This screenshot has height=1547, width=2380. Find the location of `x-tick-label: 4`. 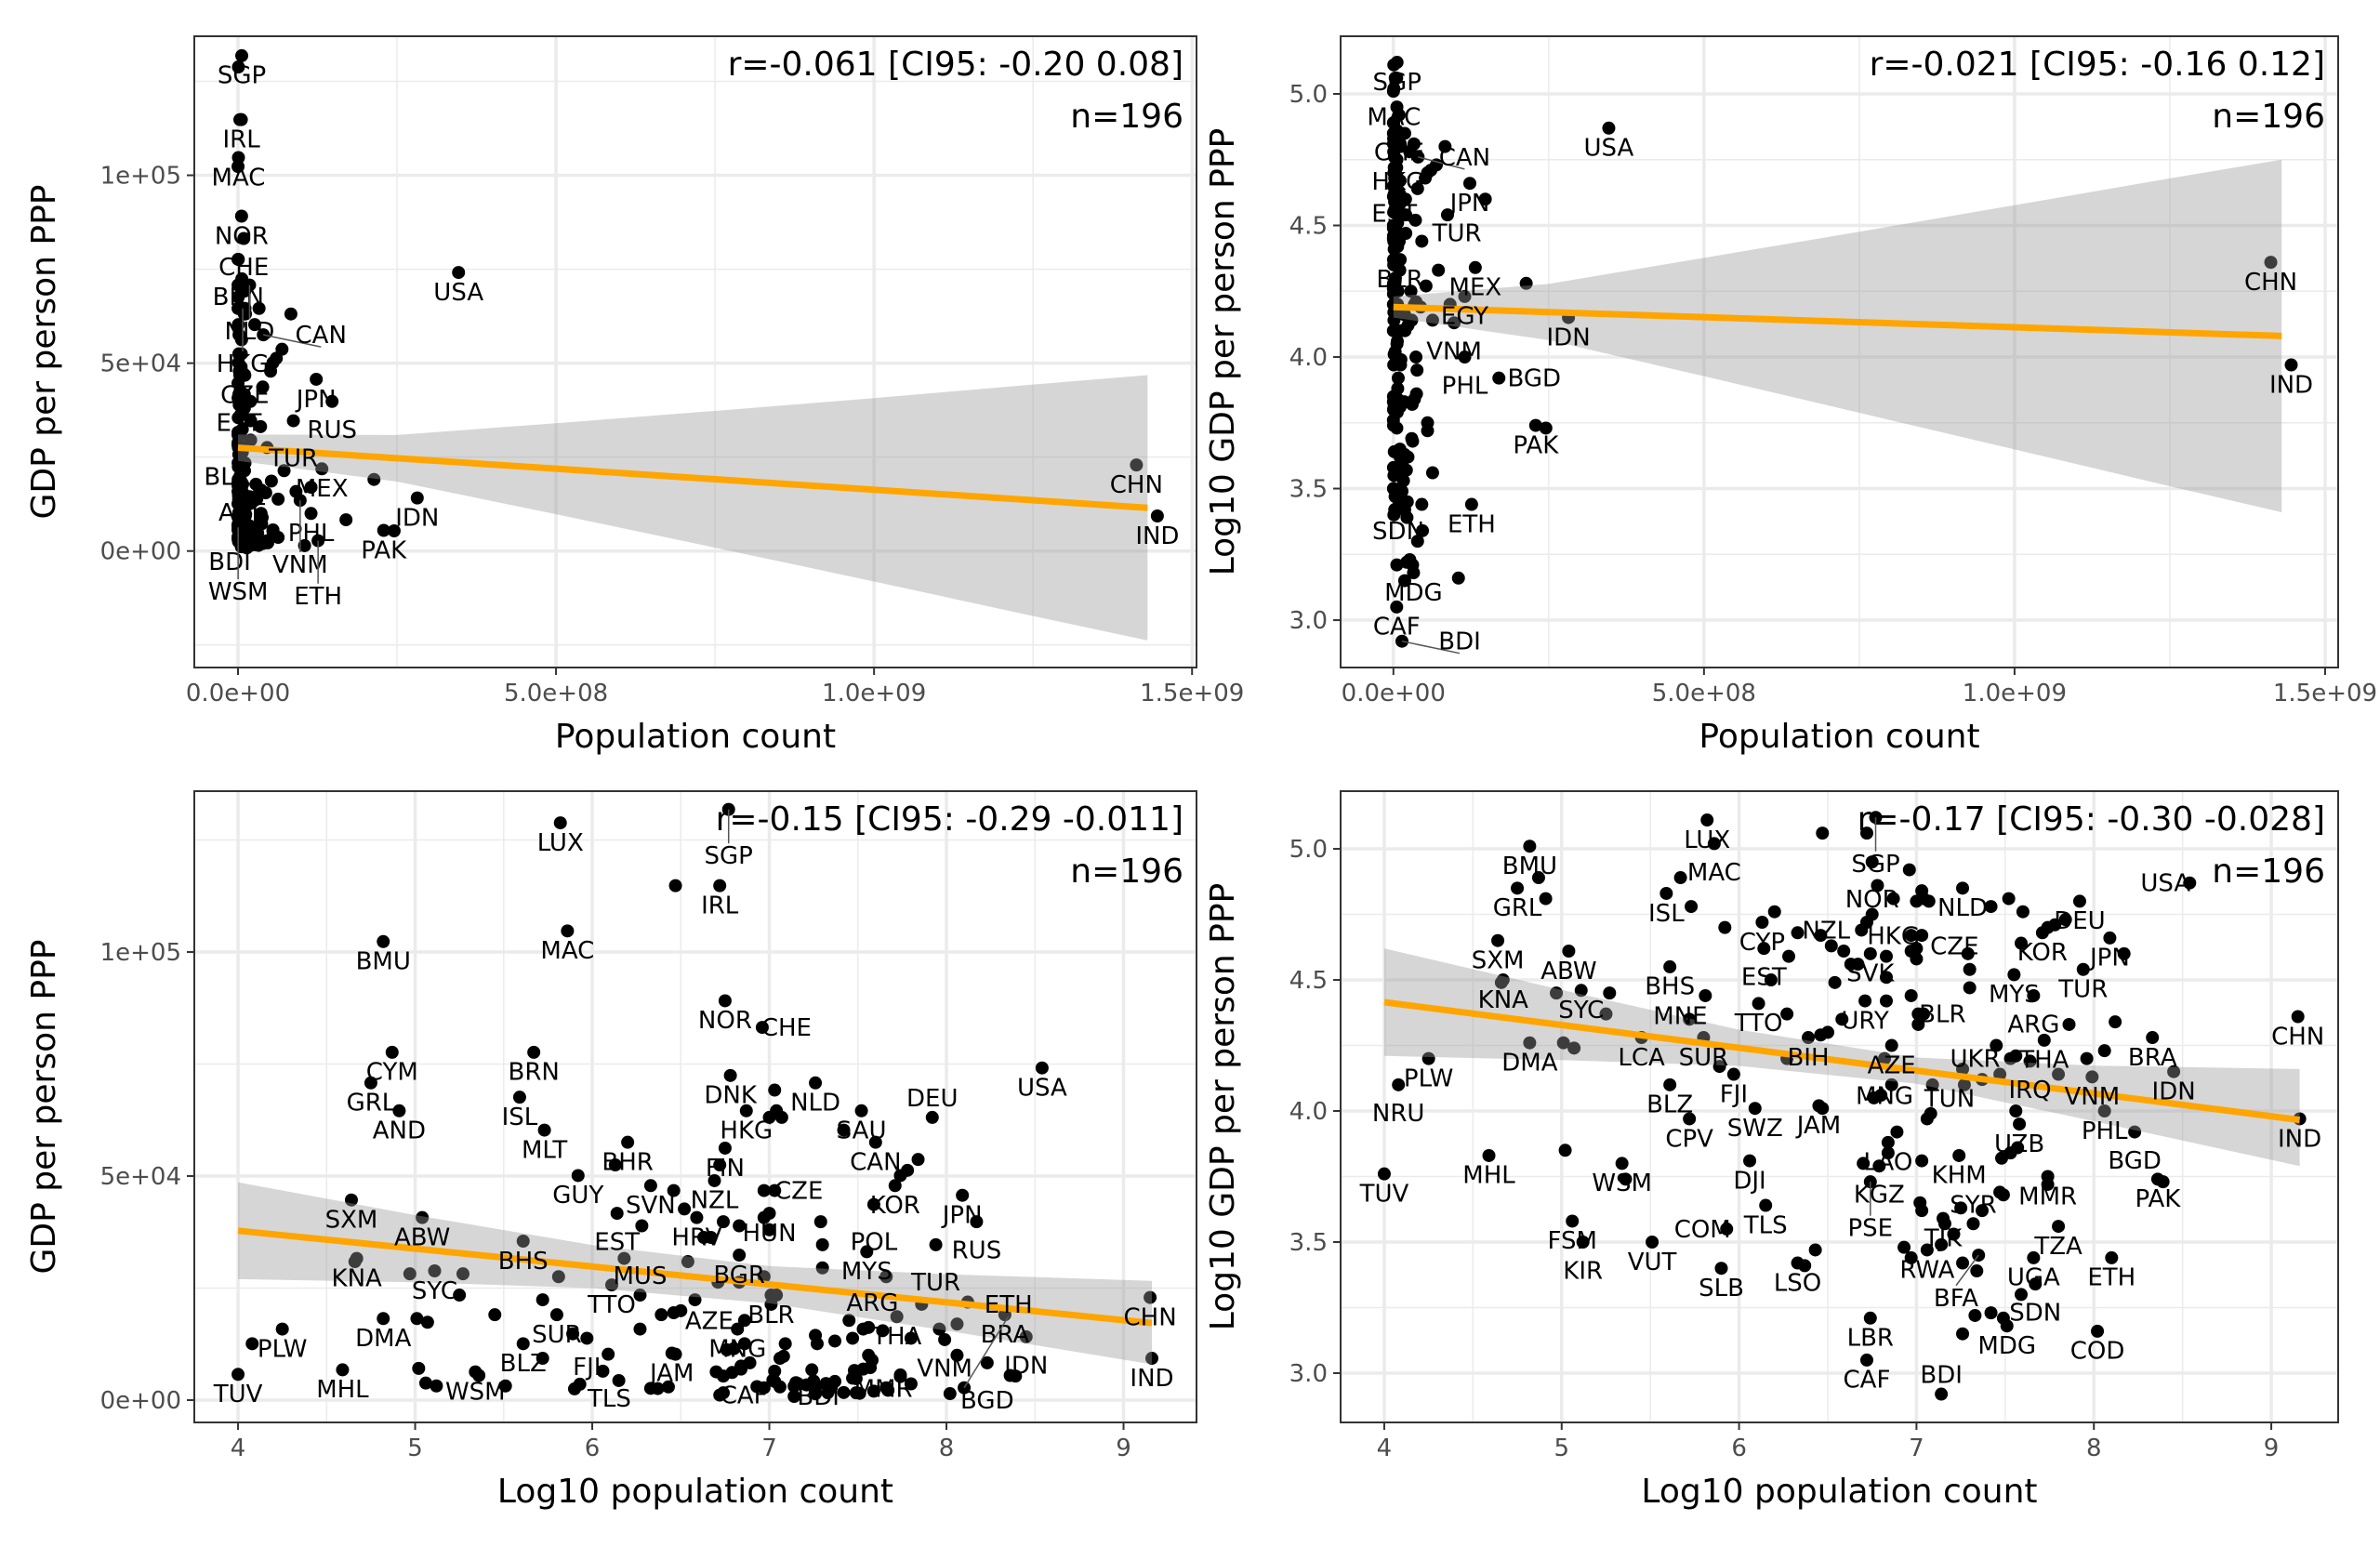

x-tick-label: 4 is located at coordinates (238, 1448).